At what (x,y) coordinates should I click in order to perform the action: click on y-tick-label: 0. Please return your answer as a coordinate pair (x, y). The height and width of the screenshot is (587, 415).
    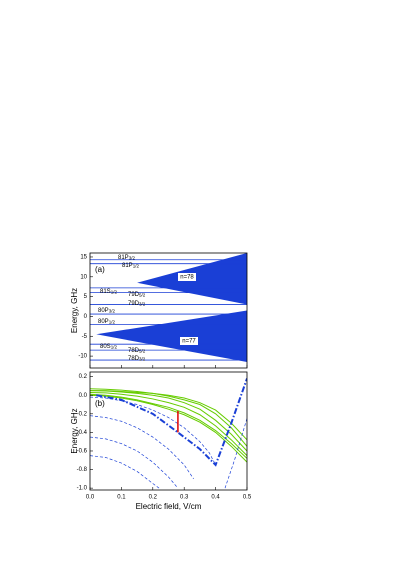
    Looking at the image, I should click on (86, 317).